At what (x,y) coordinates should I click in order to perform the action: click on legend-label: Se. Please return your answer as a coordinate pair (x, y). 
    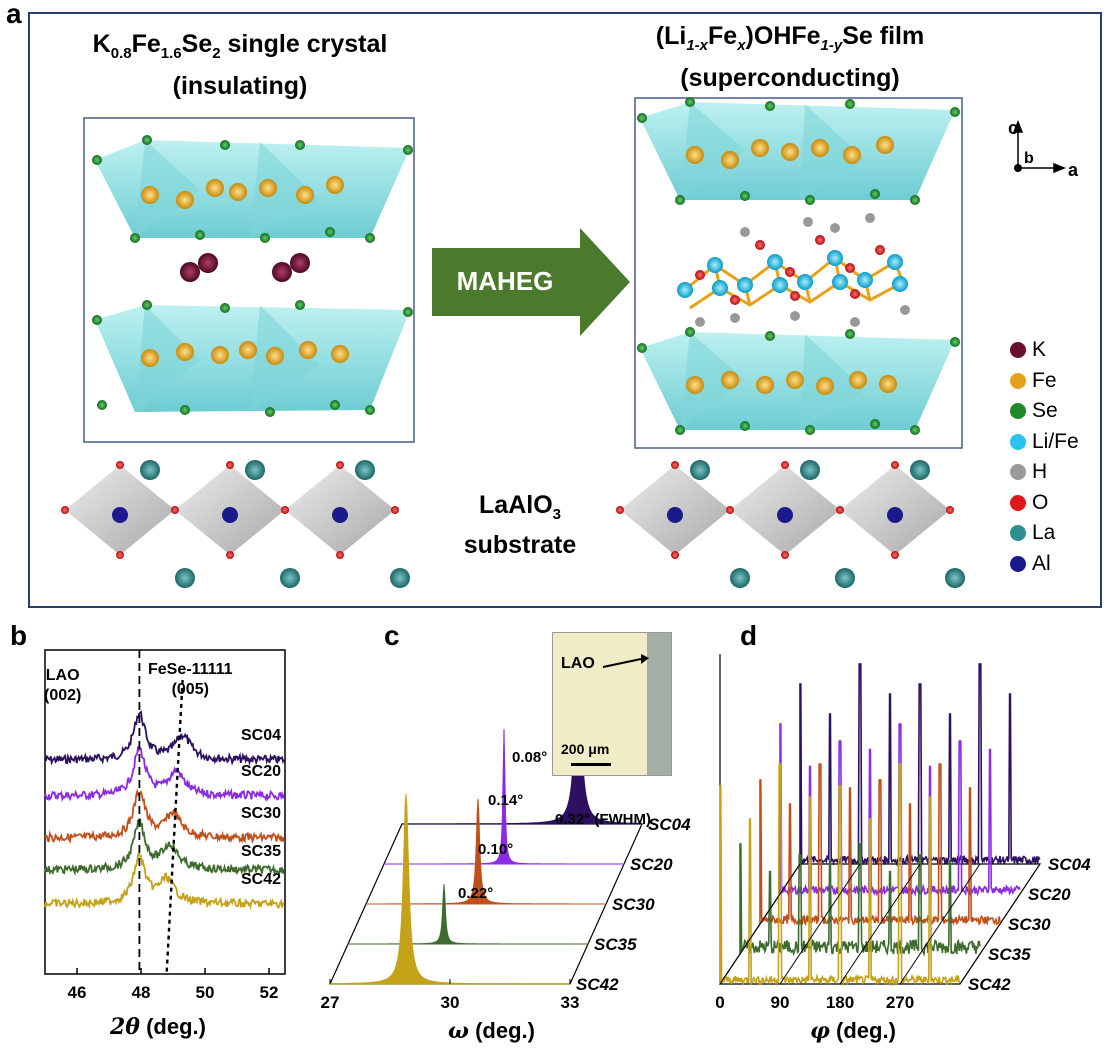
    Looking at the image, I should click on (1045, 410).